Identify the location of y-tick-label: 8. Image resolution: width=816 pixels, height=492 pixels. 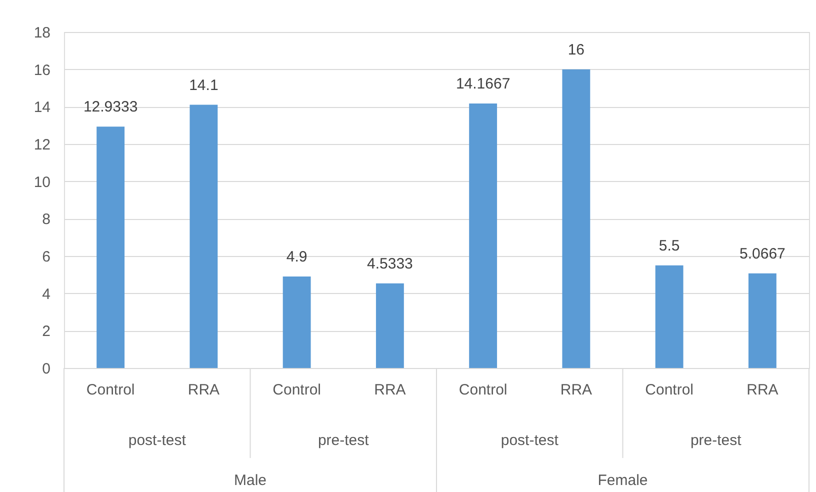
(46, 219).